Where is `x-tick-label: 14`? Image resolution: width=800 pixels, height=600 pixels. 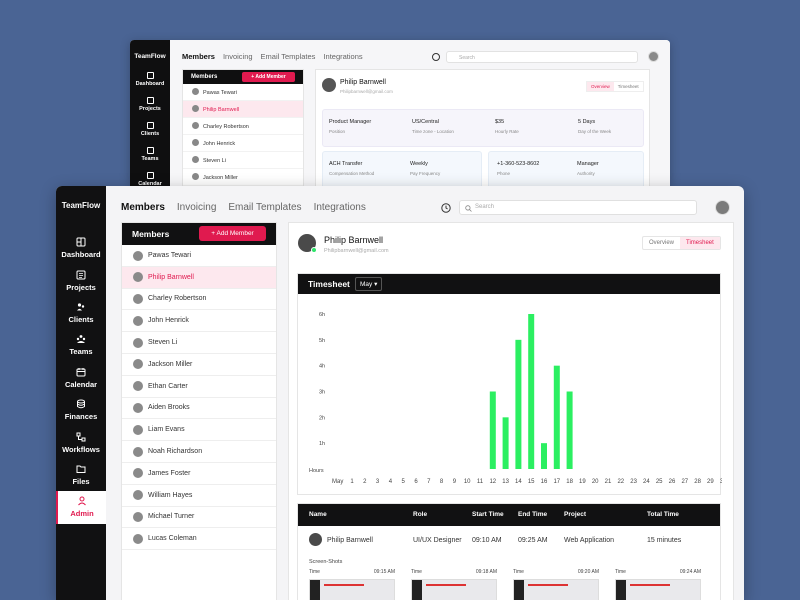 x-tick-label: 14 is located at coordinates (518, 482).